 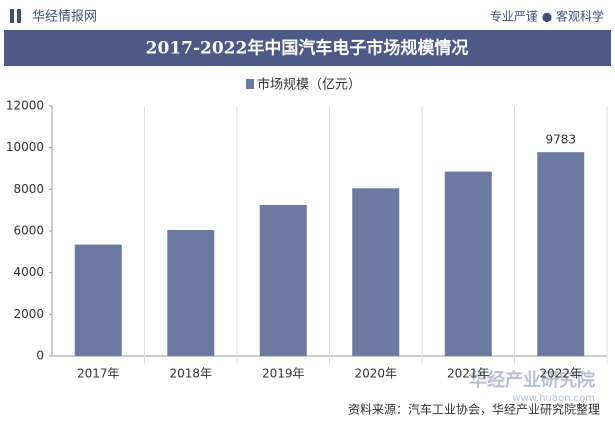 I want to click on data-label: 9783, so click(x=560, y=140).